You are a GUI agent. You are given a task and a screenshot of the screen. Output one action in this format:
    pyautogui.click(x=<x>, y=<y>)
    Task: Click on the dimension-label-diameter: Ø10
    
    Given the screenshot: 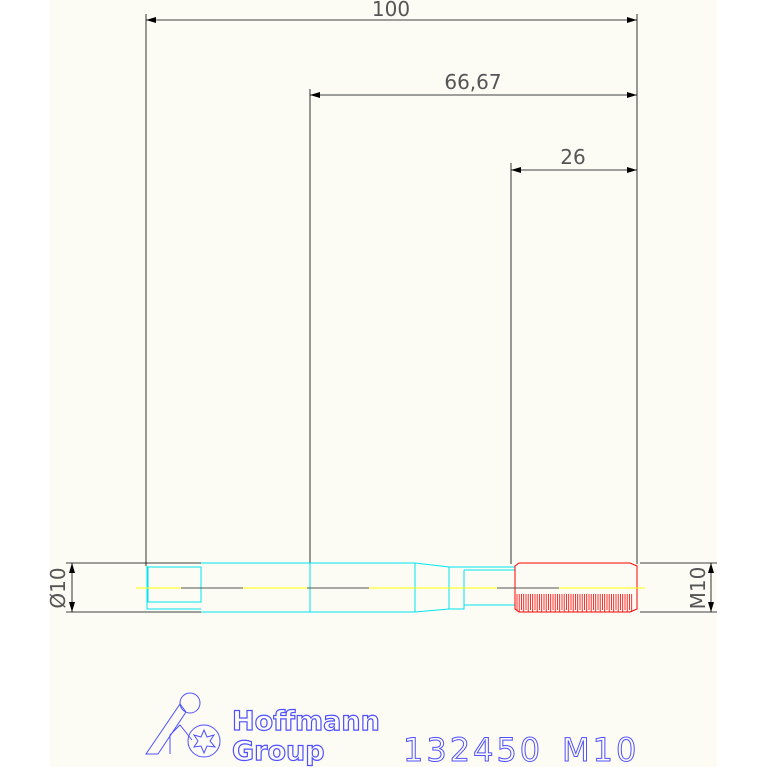 What is the action you would take?
    pyautogui.click(x=58, y=587)
    